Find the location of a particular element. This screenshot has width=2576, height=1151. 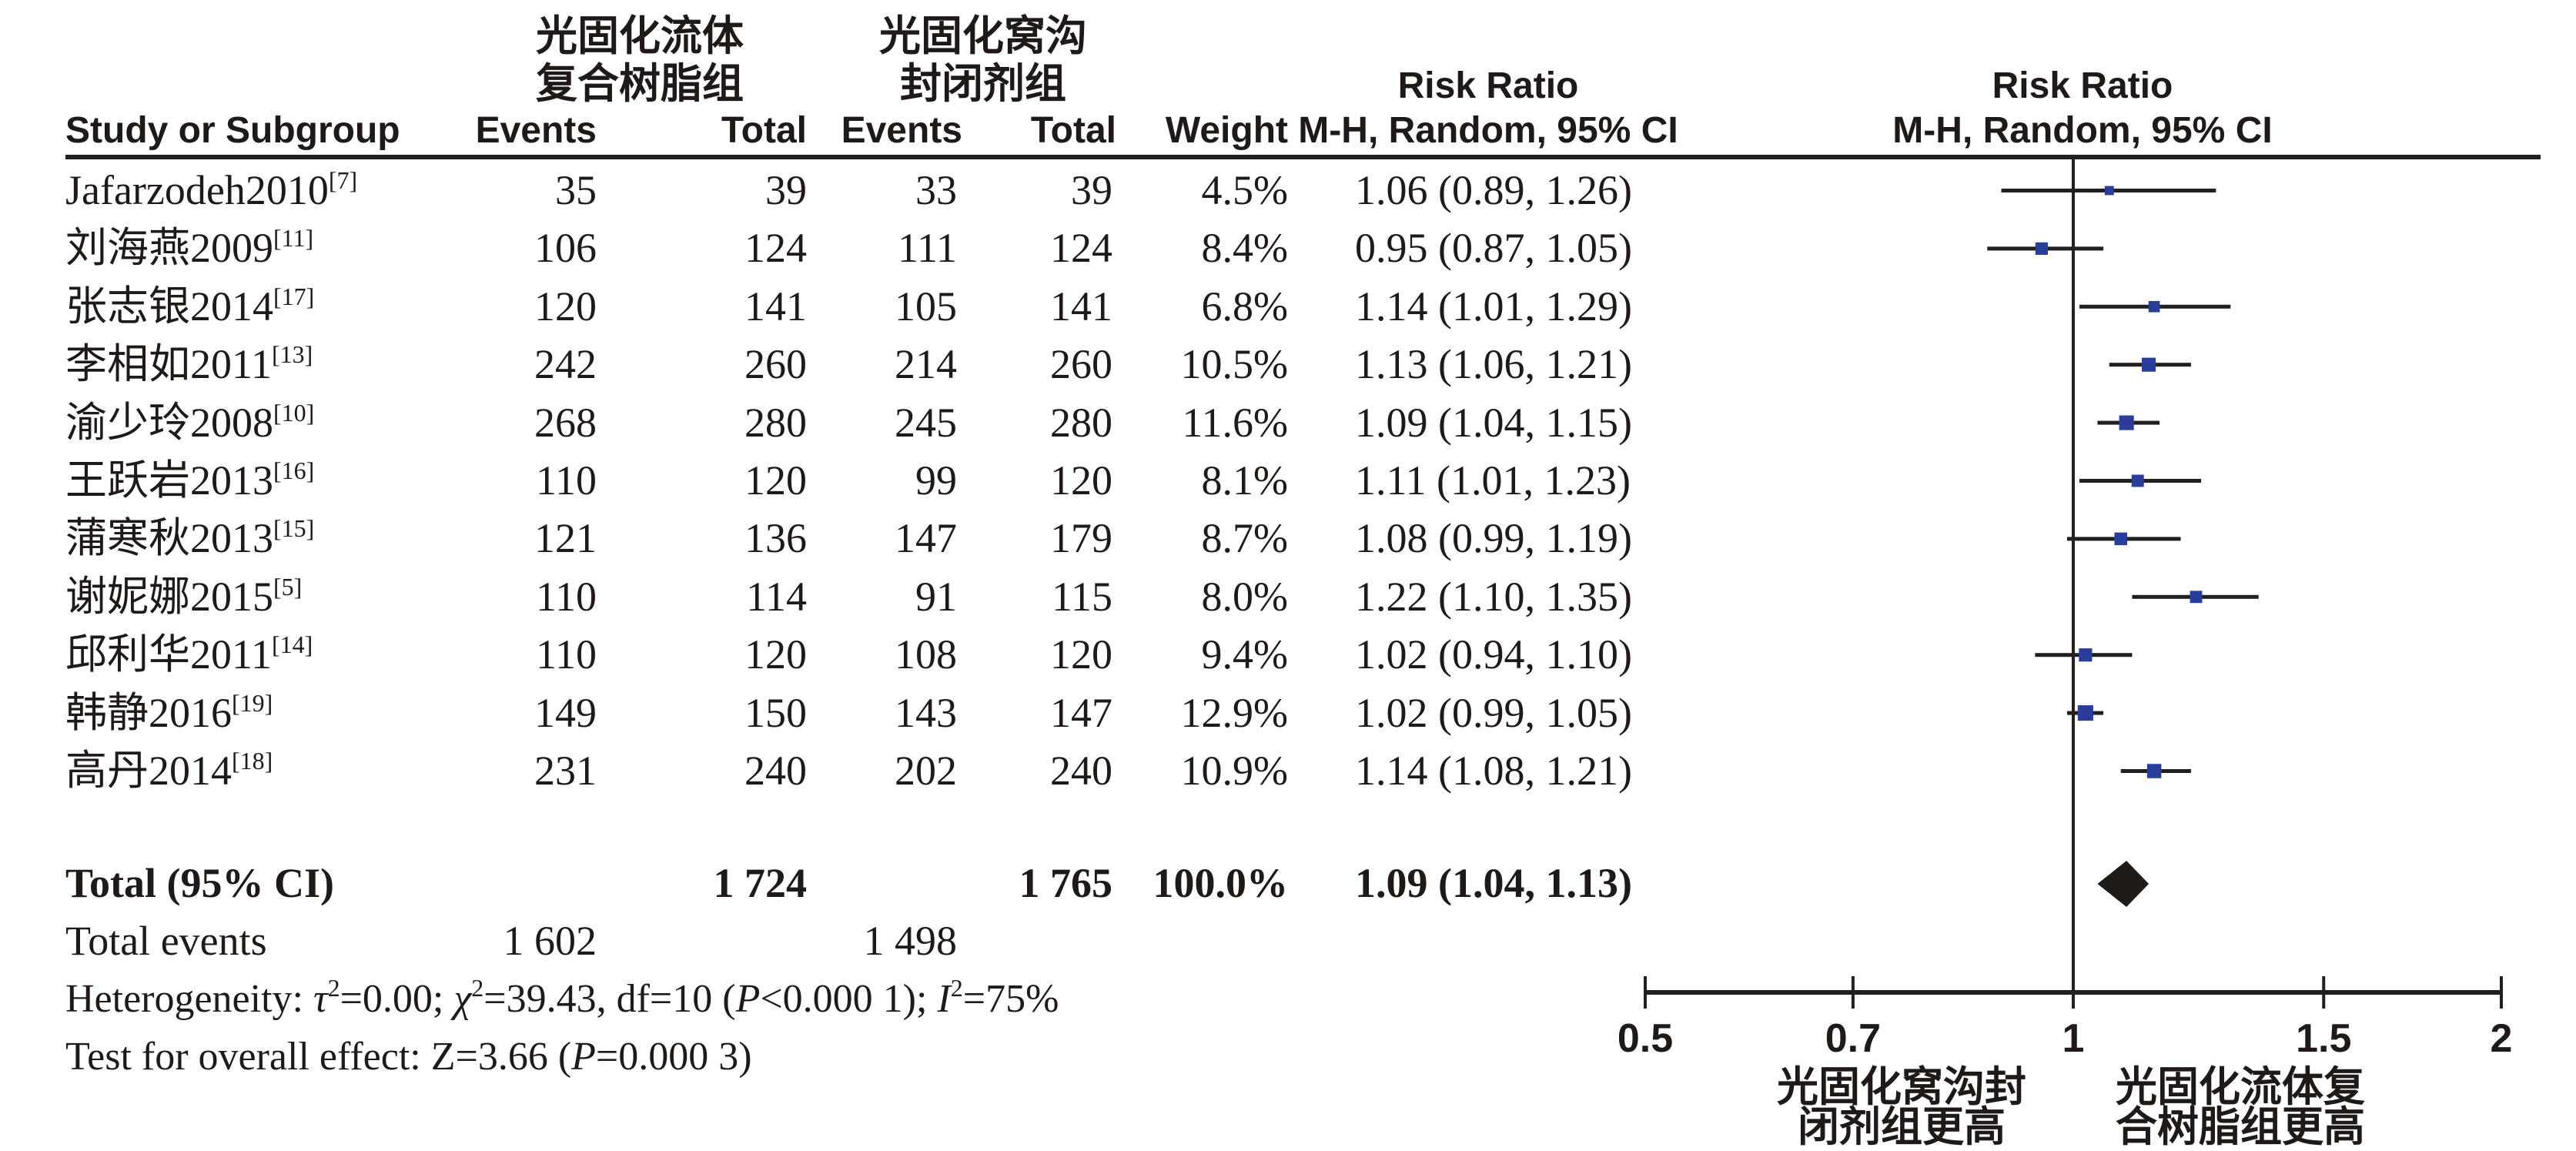

group1-header-line2: 复合树脂组 is located at coordinates (640, 84).